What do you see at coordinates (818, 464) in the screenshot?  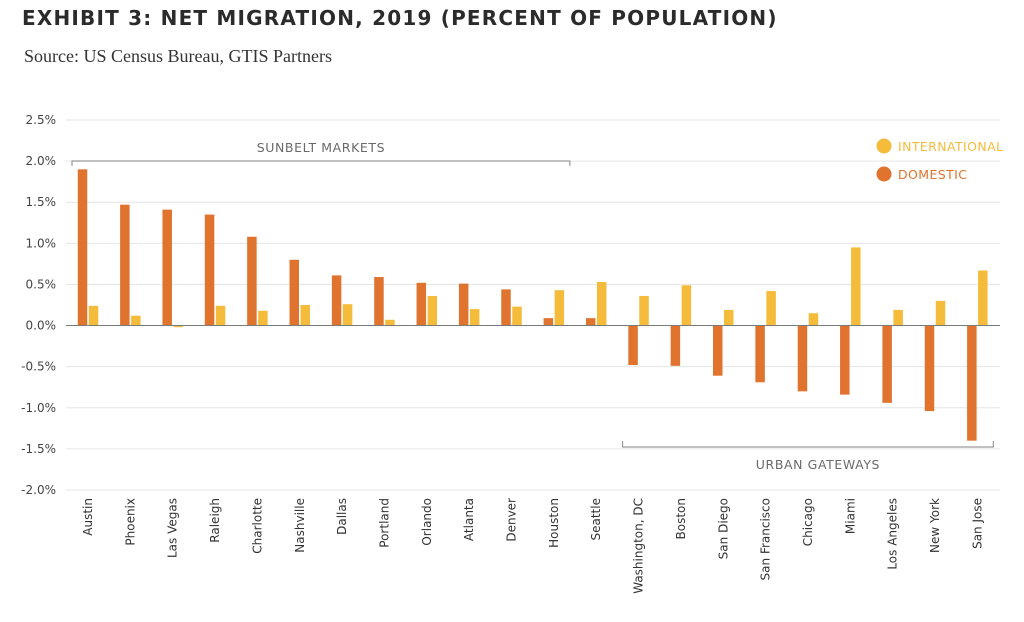 I see `urban-gateways-label: URBAN GATEWAYS` at bounding box center [818, 464].